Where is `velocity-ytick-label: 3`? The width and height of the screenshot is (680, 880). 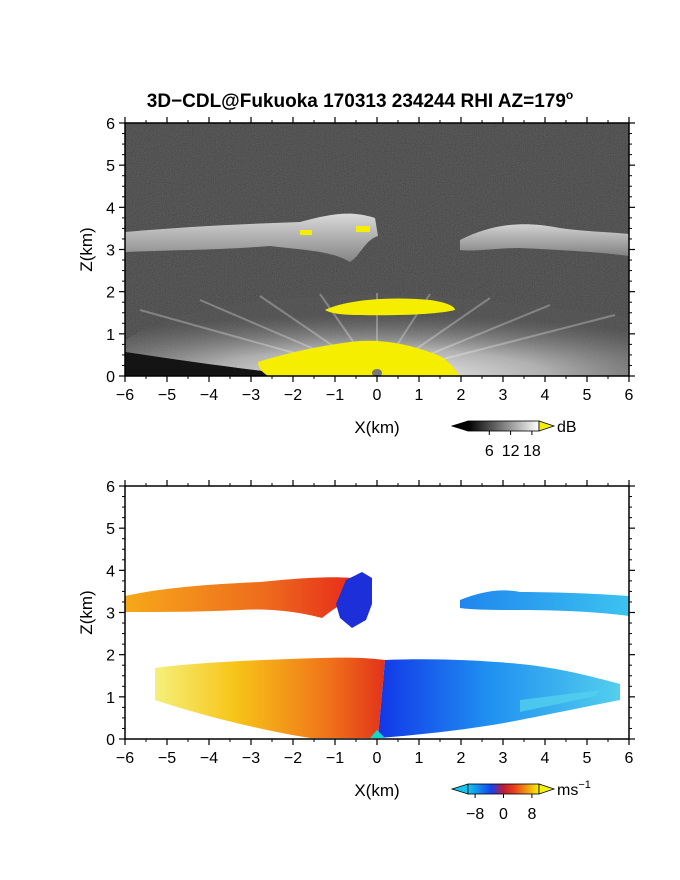 velocity-ytick-label: 3 is located at coordinates (110, 614).